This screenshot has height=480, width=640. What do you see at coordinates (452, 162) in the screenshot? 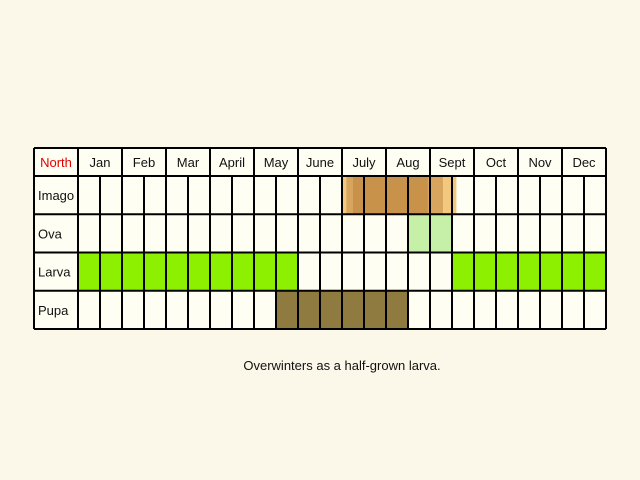
I see `month-label: Sept` at bounding box center [452, 162].